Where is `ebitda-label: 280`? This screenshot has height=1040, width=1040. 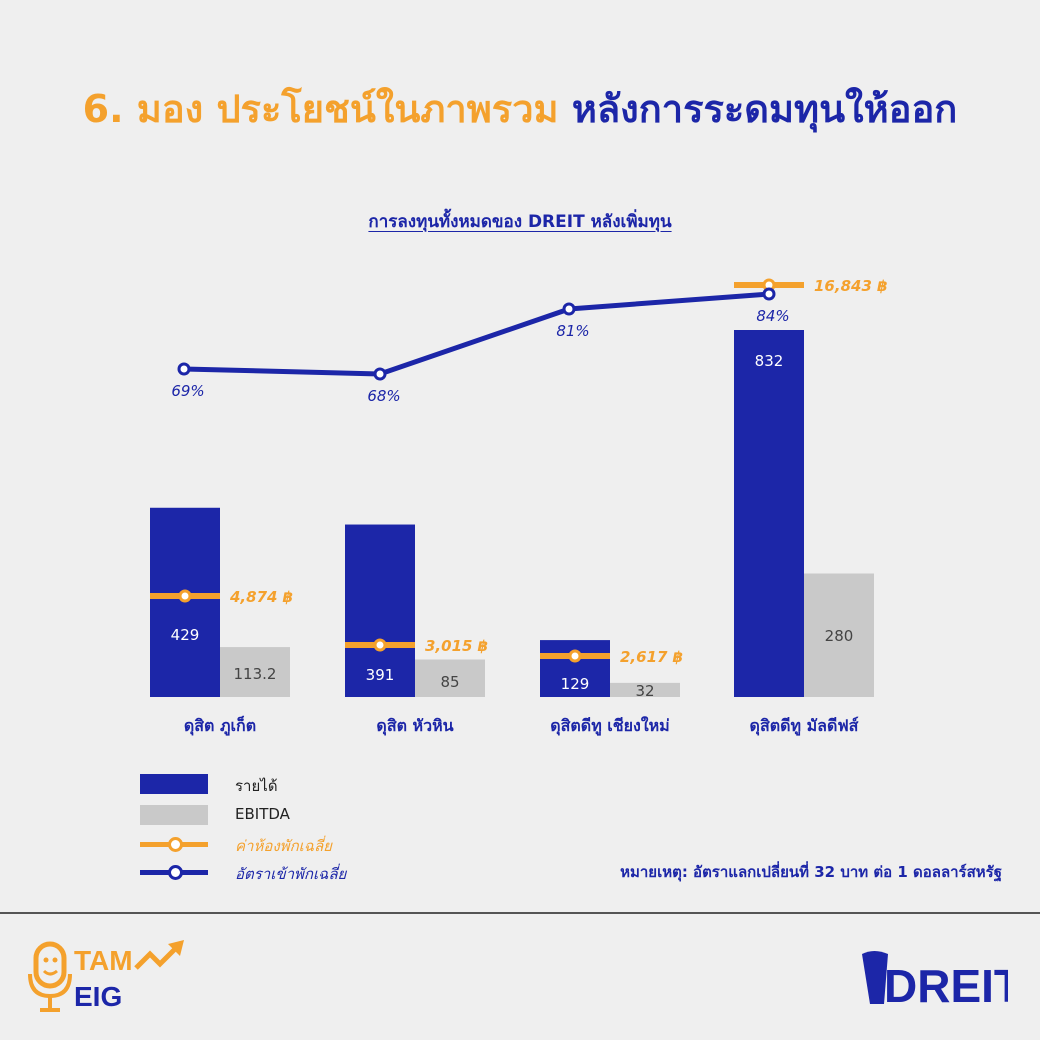 ebitda-label: 280 is located at coordinates (839, 636).